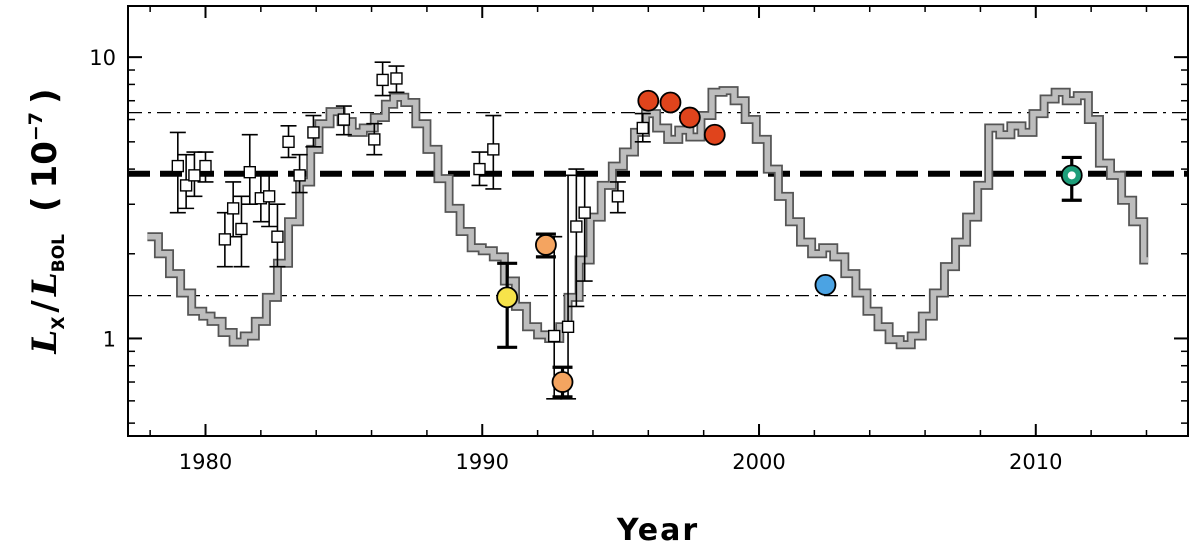 The width and height of the screenshot is (1200, 552). I want to click on y-label-sub-x: X, so click(59, 323).